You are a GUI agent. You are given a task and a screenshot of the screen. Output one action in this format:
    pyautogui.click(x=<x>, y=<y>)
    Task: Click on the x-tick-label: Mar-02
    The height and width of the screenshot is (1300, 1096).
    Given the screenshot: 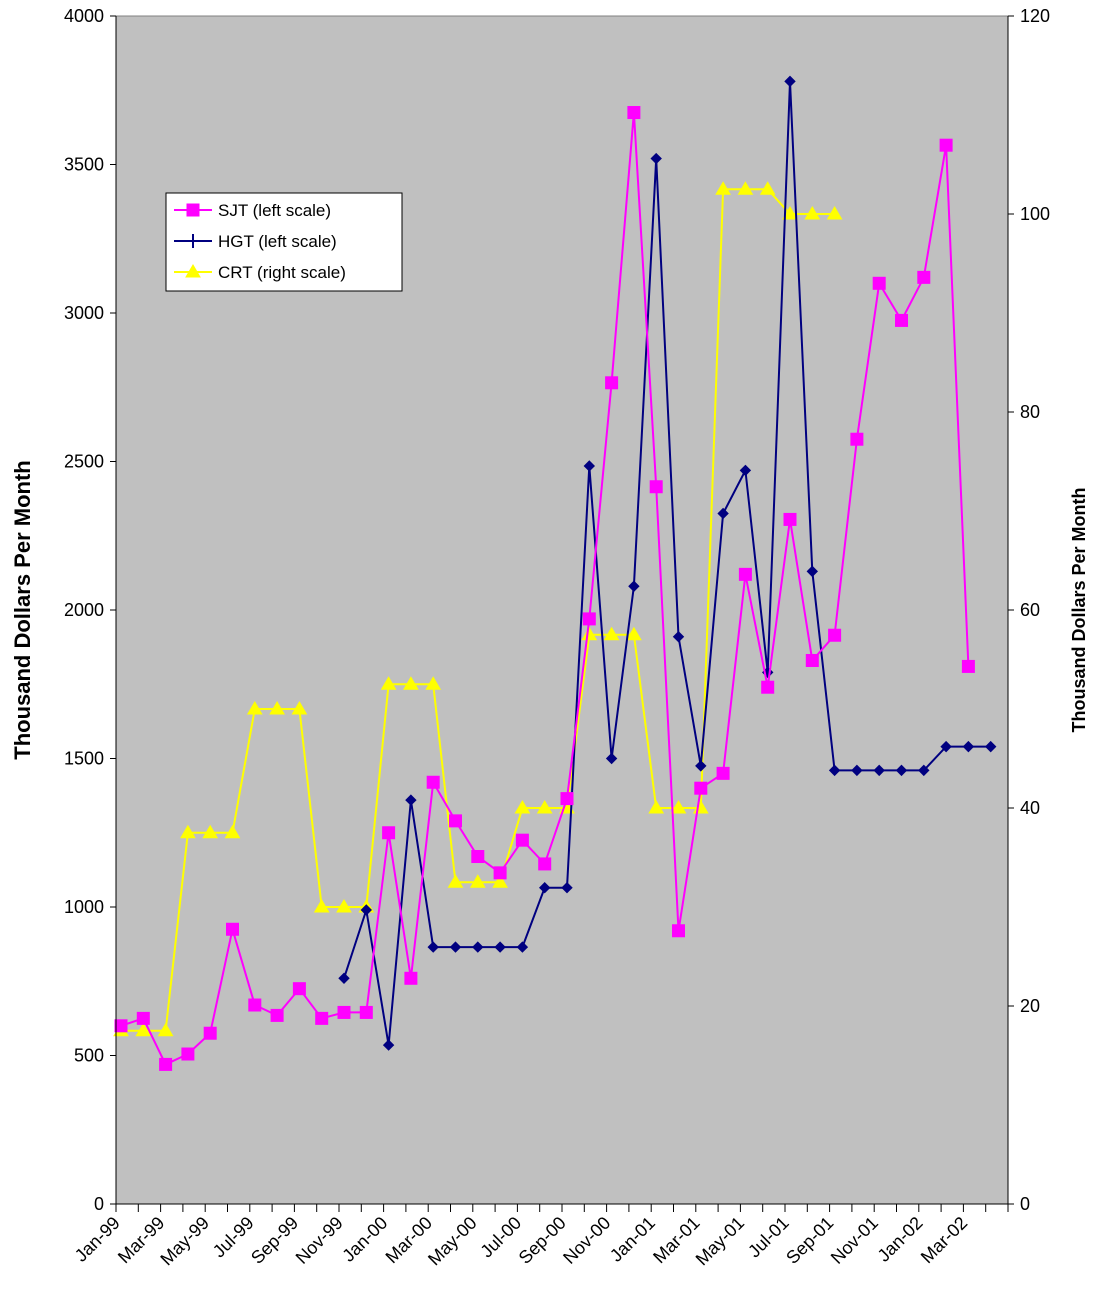 What is the action you would take?
    pyautogui.click(x=944, y=1240)
    